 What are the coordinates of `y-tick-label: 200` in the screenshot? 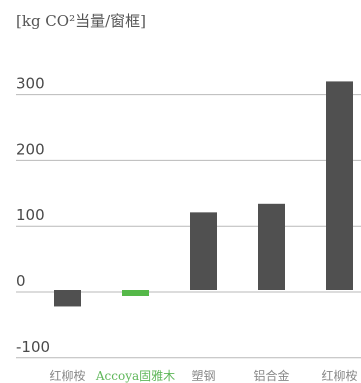 It's located at (30, 149).